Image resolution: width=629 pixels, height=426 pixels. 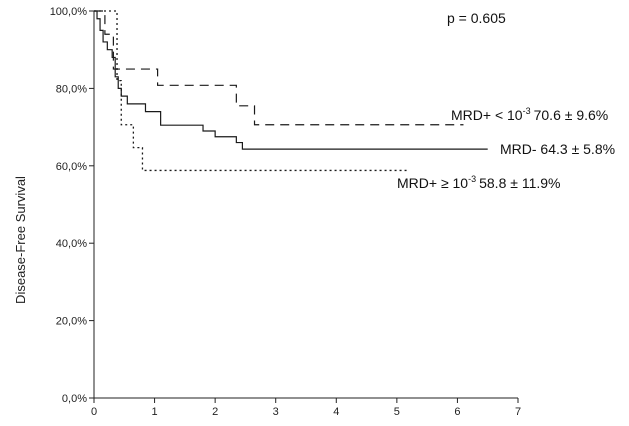 What do you see at coordinates (519, 183) in the screenshot?
I see `legend-label-mrd-plus-high-value: 58.8 ± 11.9%` at bounding box center [519, 183].